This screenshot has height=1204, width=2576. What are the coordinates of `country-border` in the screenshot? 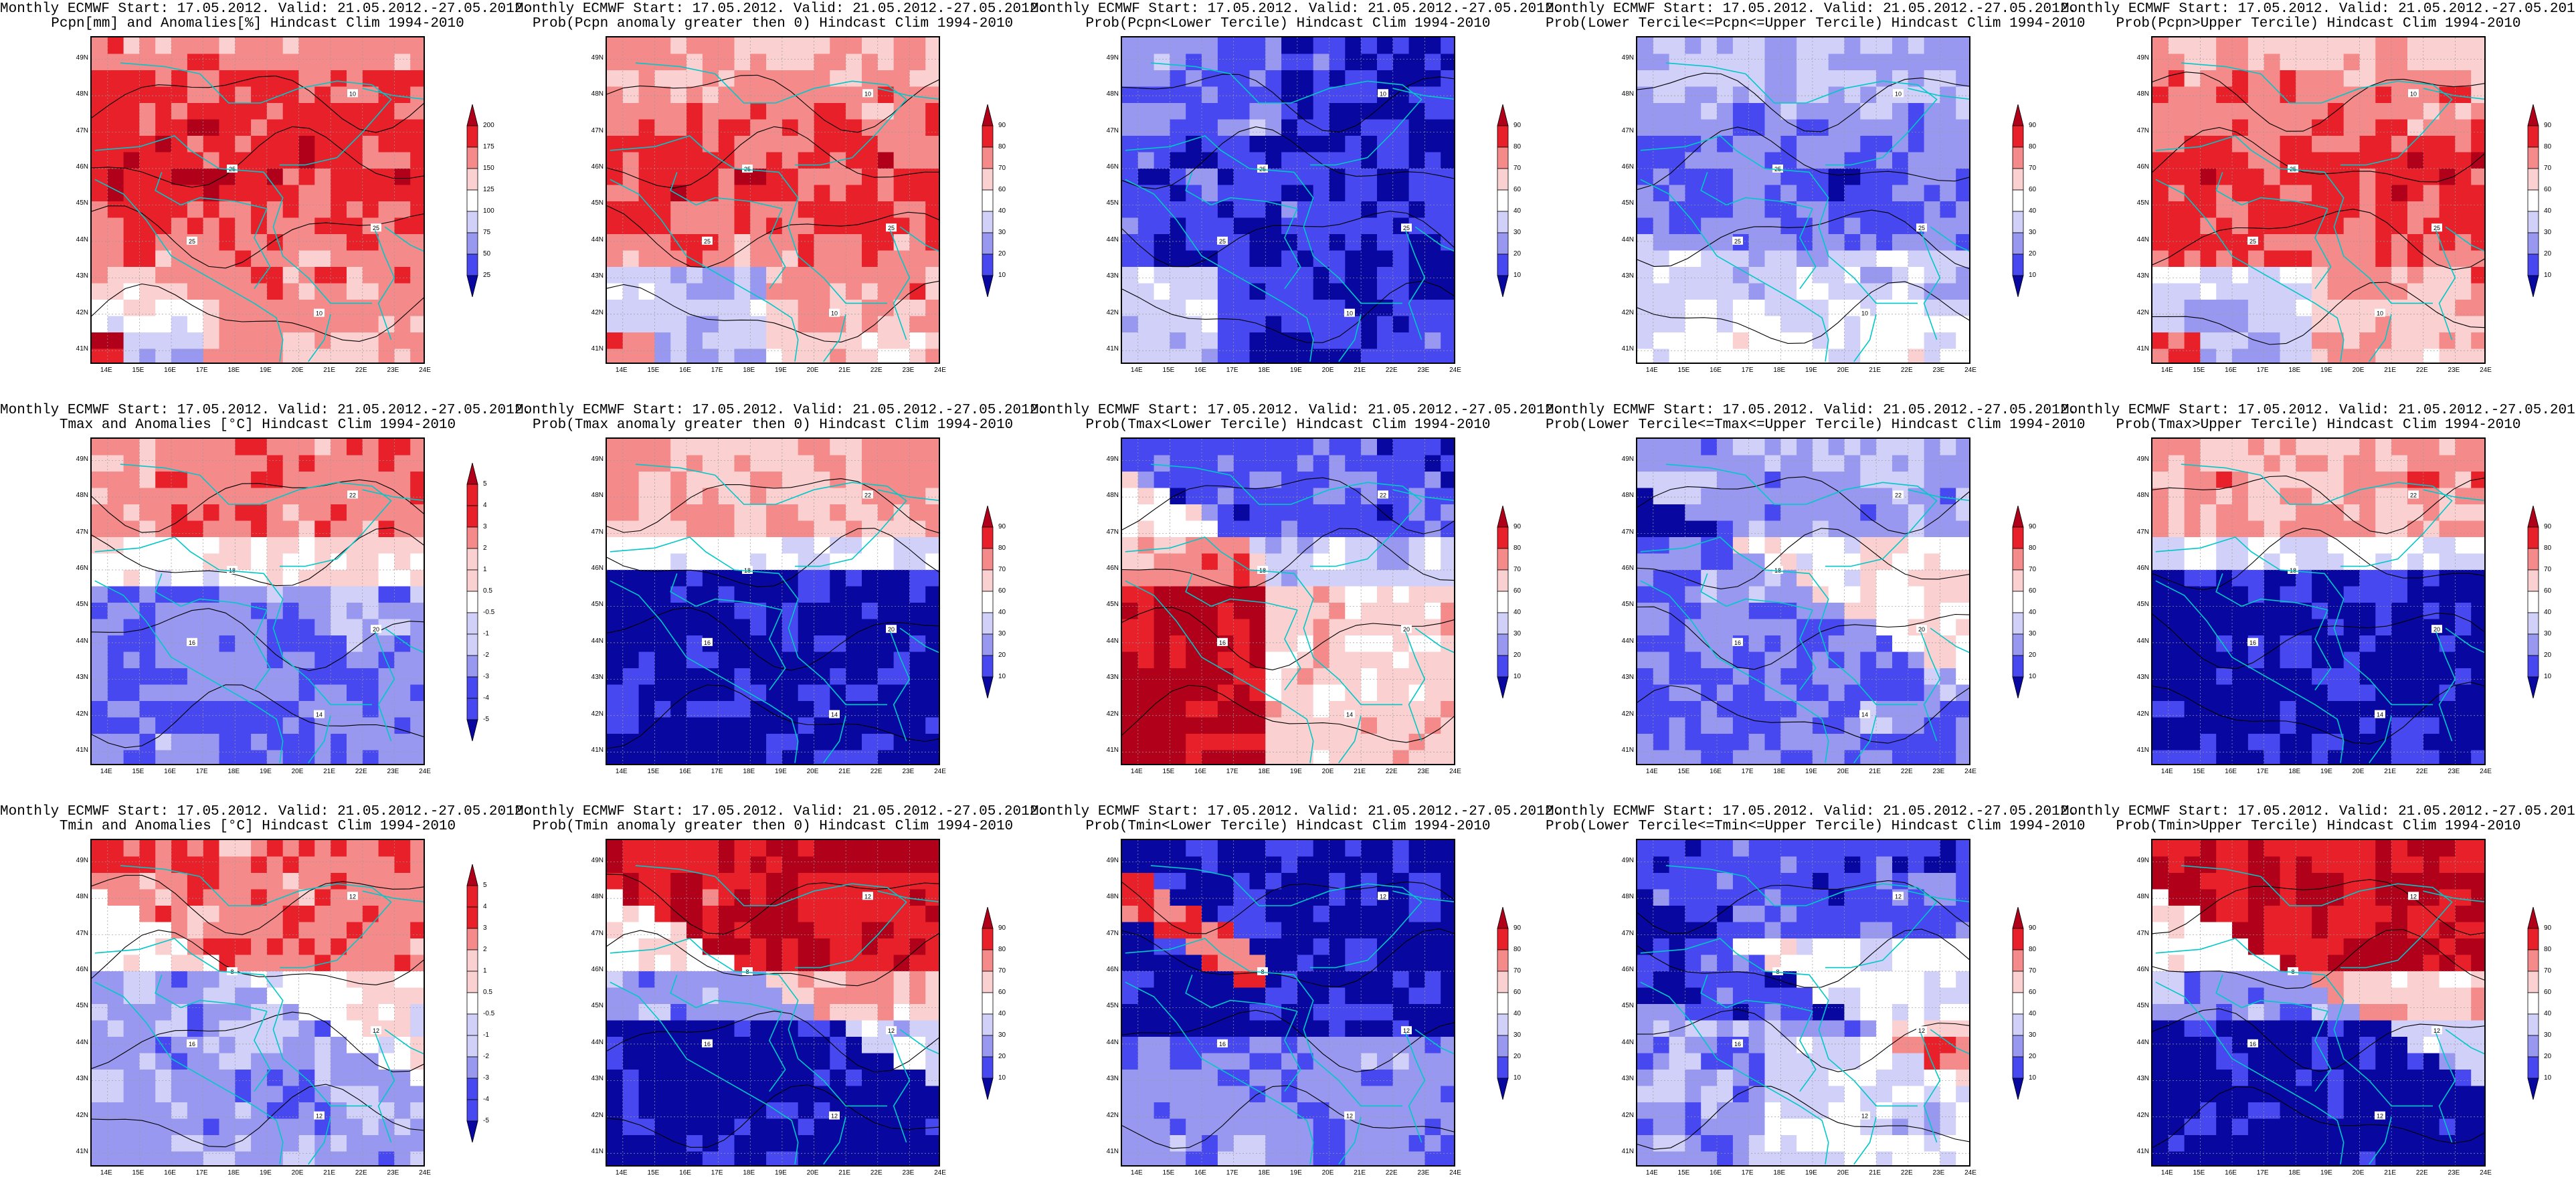 It's located at (1757, 592).